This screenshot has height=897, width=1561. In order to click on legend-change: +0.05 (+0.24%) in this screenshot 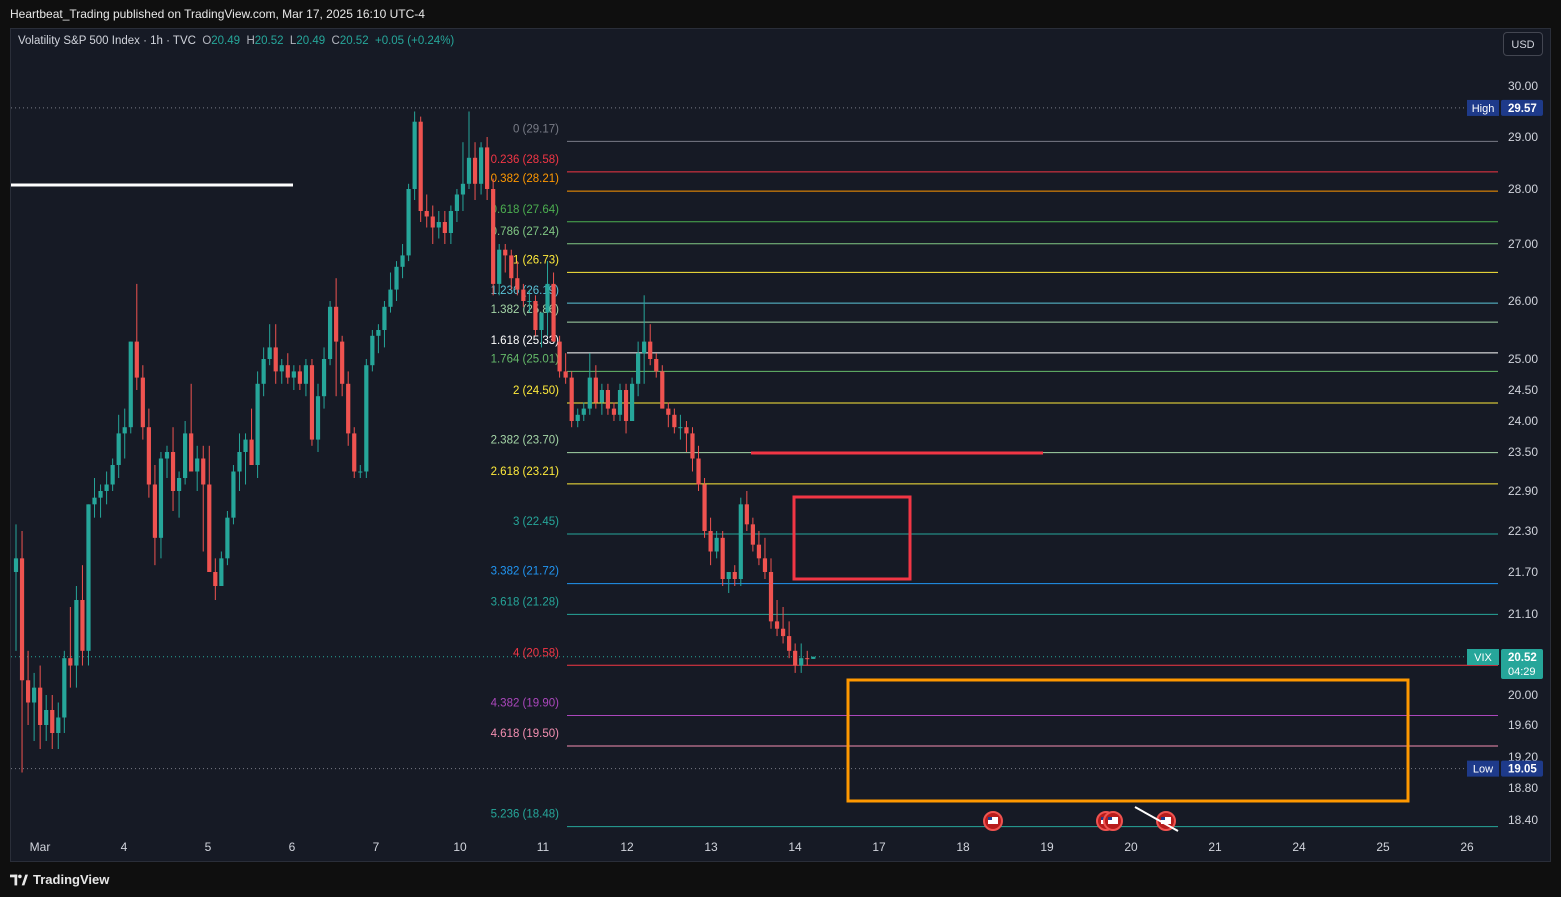, I will do `click(414, 41)`.